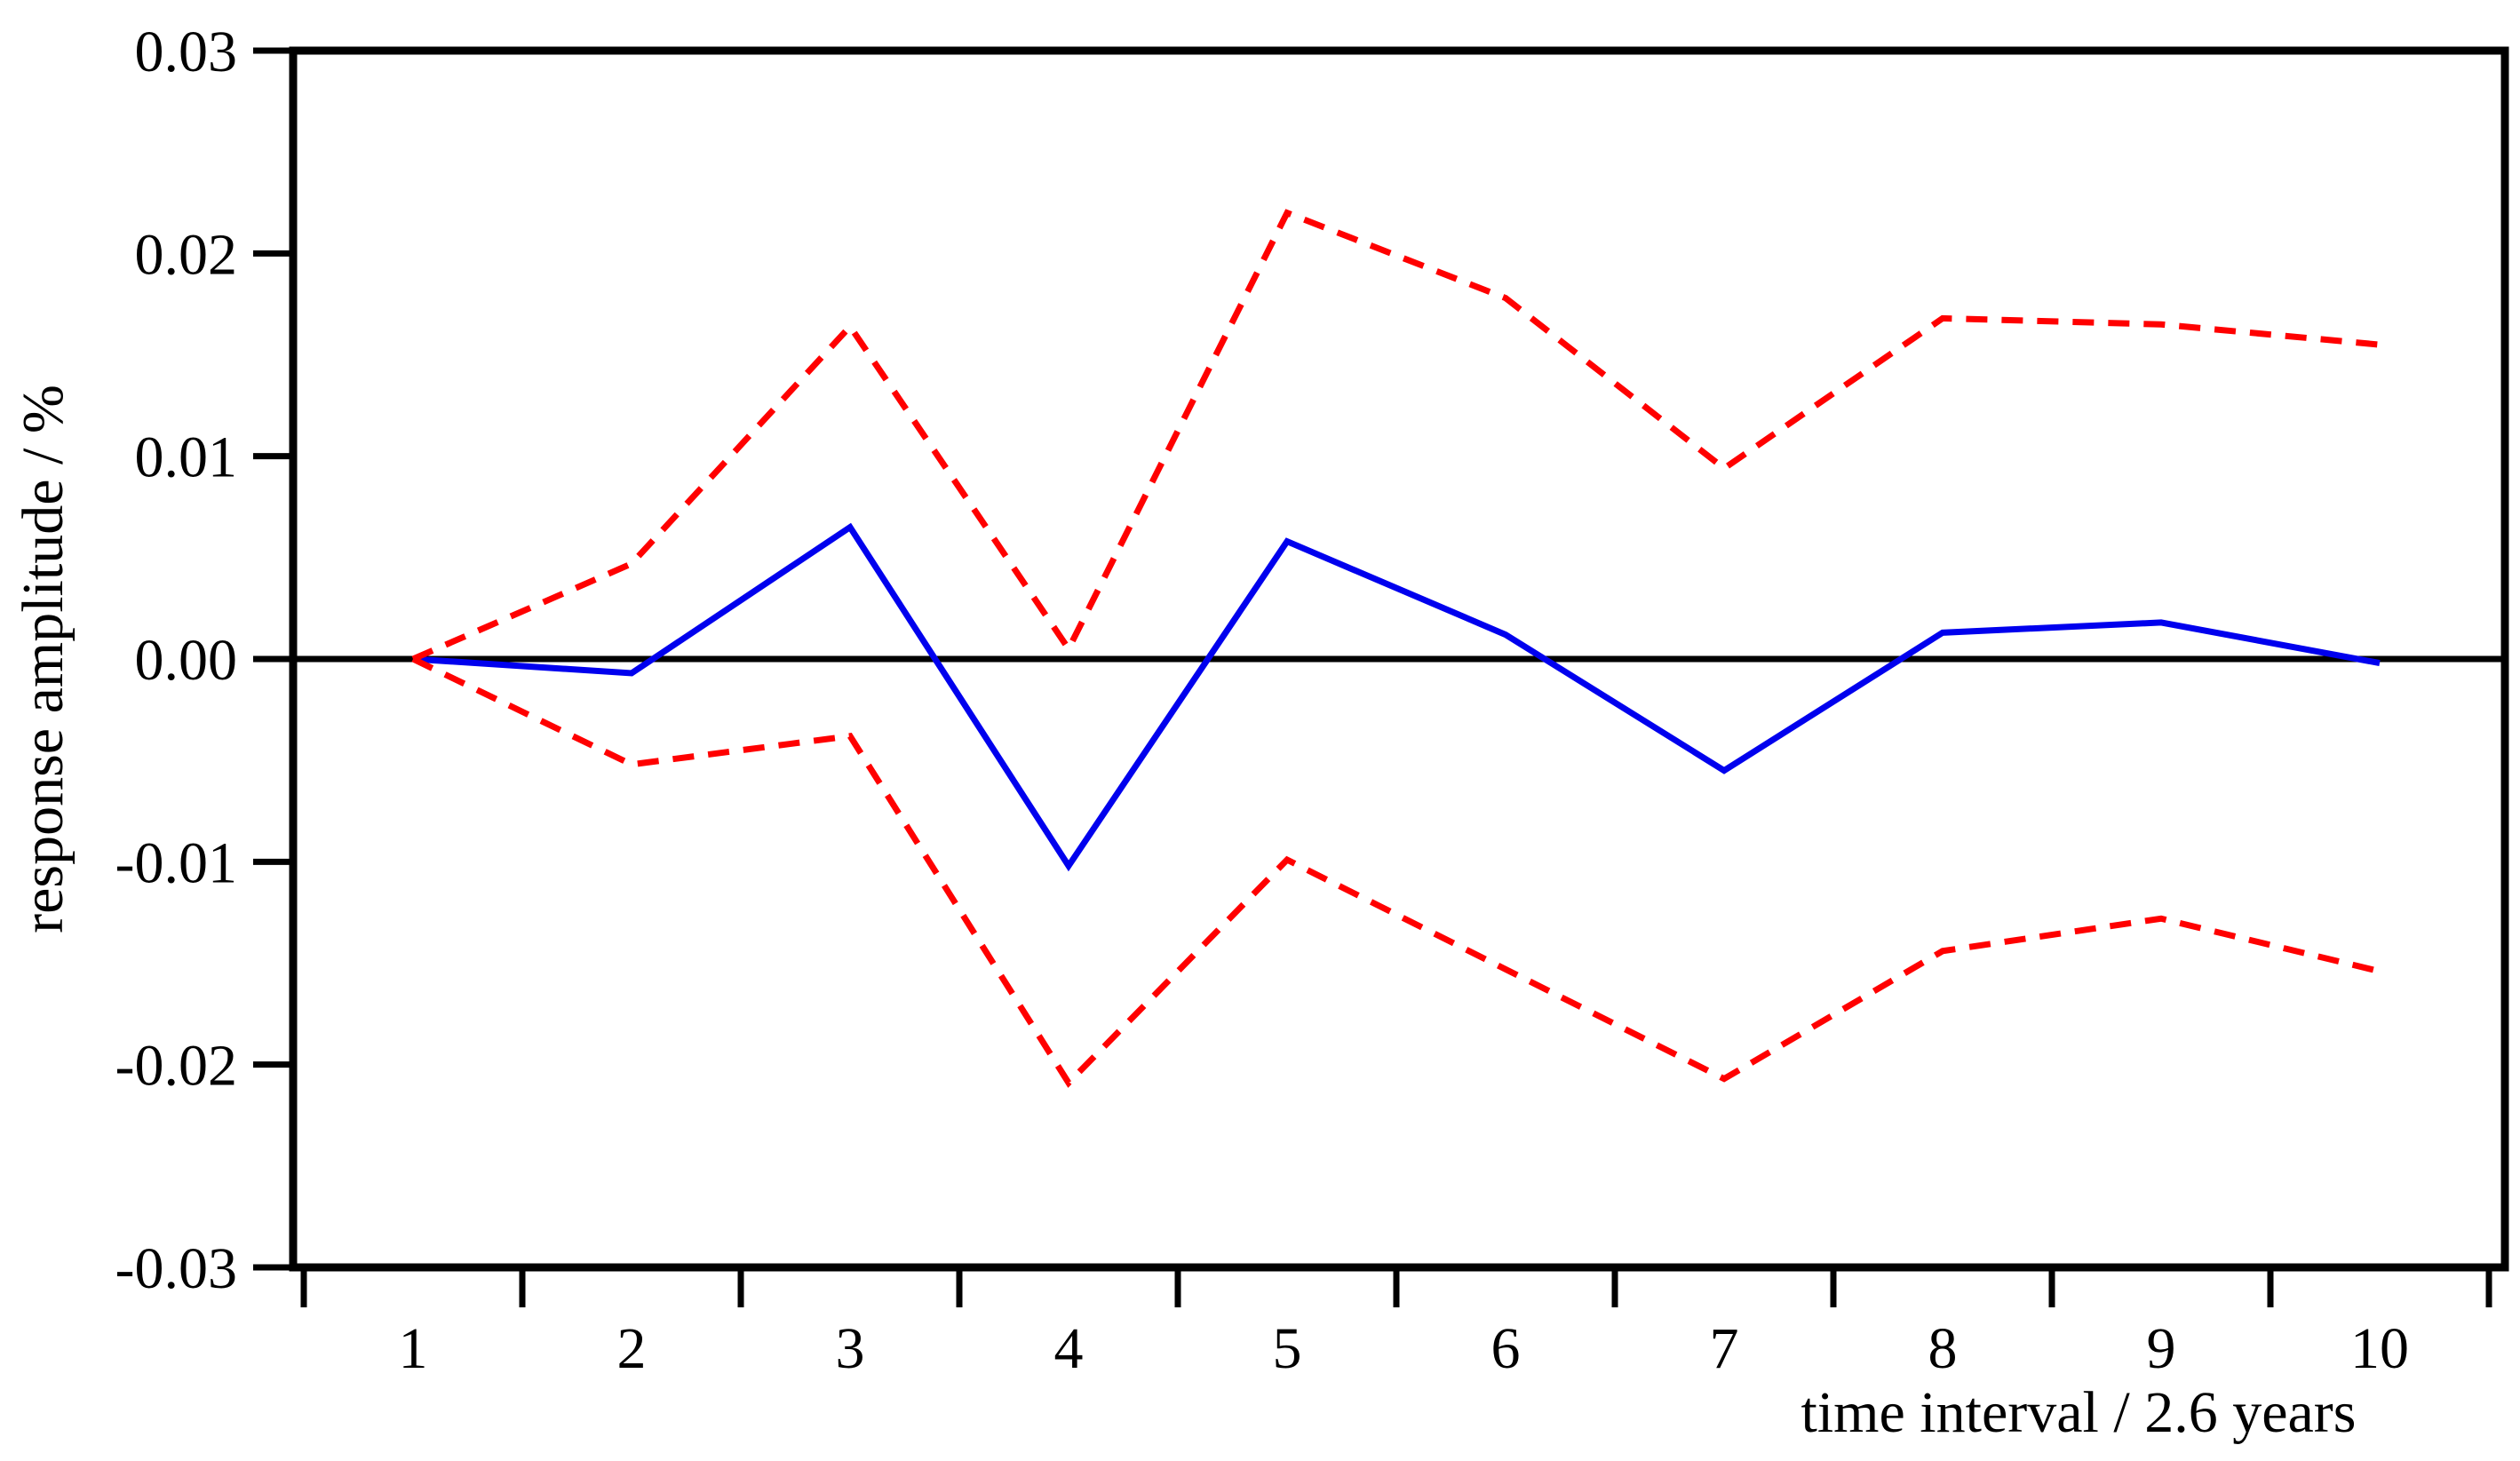 The height and width of the screenshot is (1461, 2520). Describe the element at coordinates (187, 255) in the screenshot. I see `y-tick-label: 0.02` at that location.